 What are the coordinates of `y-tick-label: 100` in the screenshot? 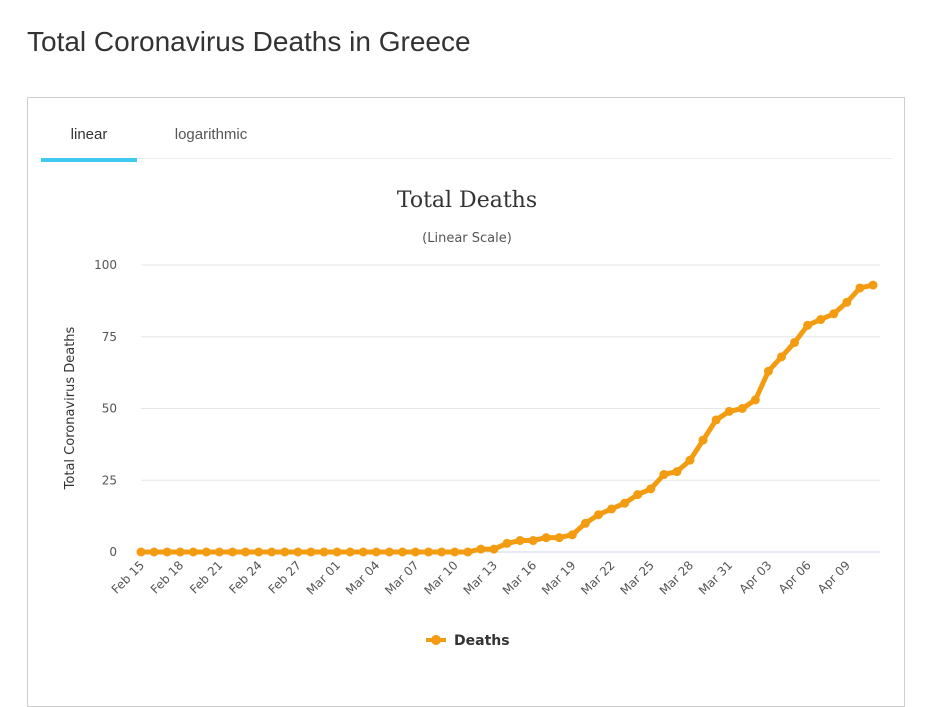 It's located at (105, 265).